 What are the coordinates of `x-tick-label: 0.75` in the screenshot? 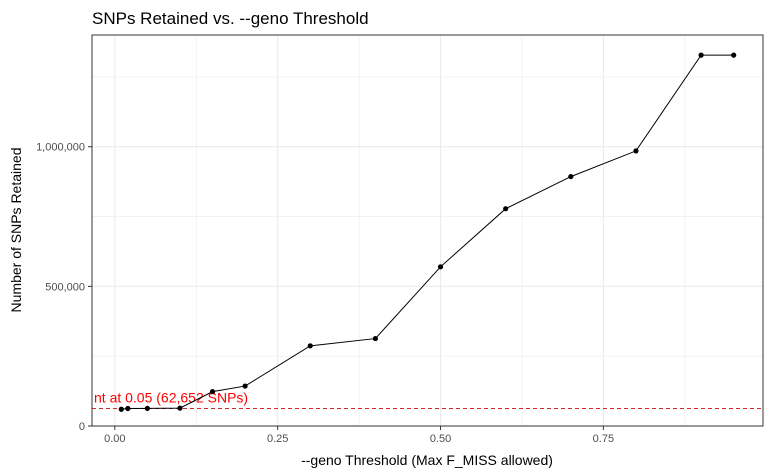 It's located at (603, 439).